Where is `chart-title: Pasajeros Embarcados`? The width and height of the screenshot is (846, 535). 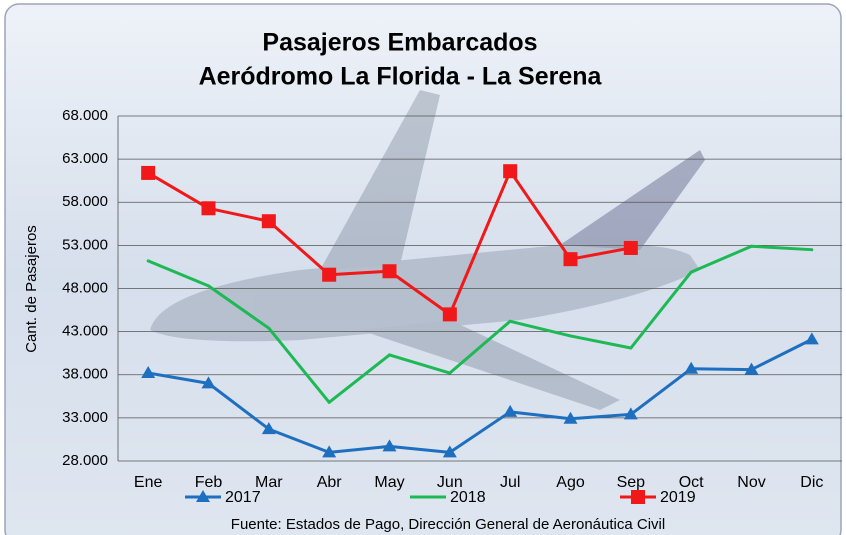 chart-title: Pasajeros Embarcados is located at coordinates (399, 43).